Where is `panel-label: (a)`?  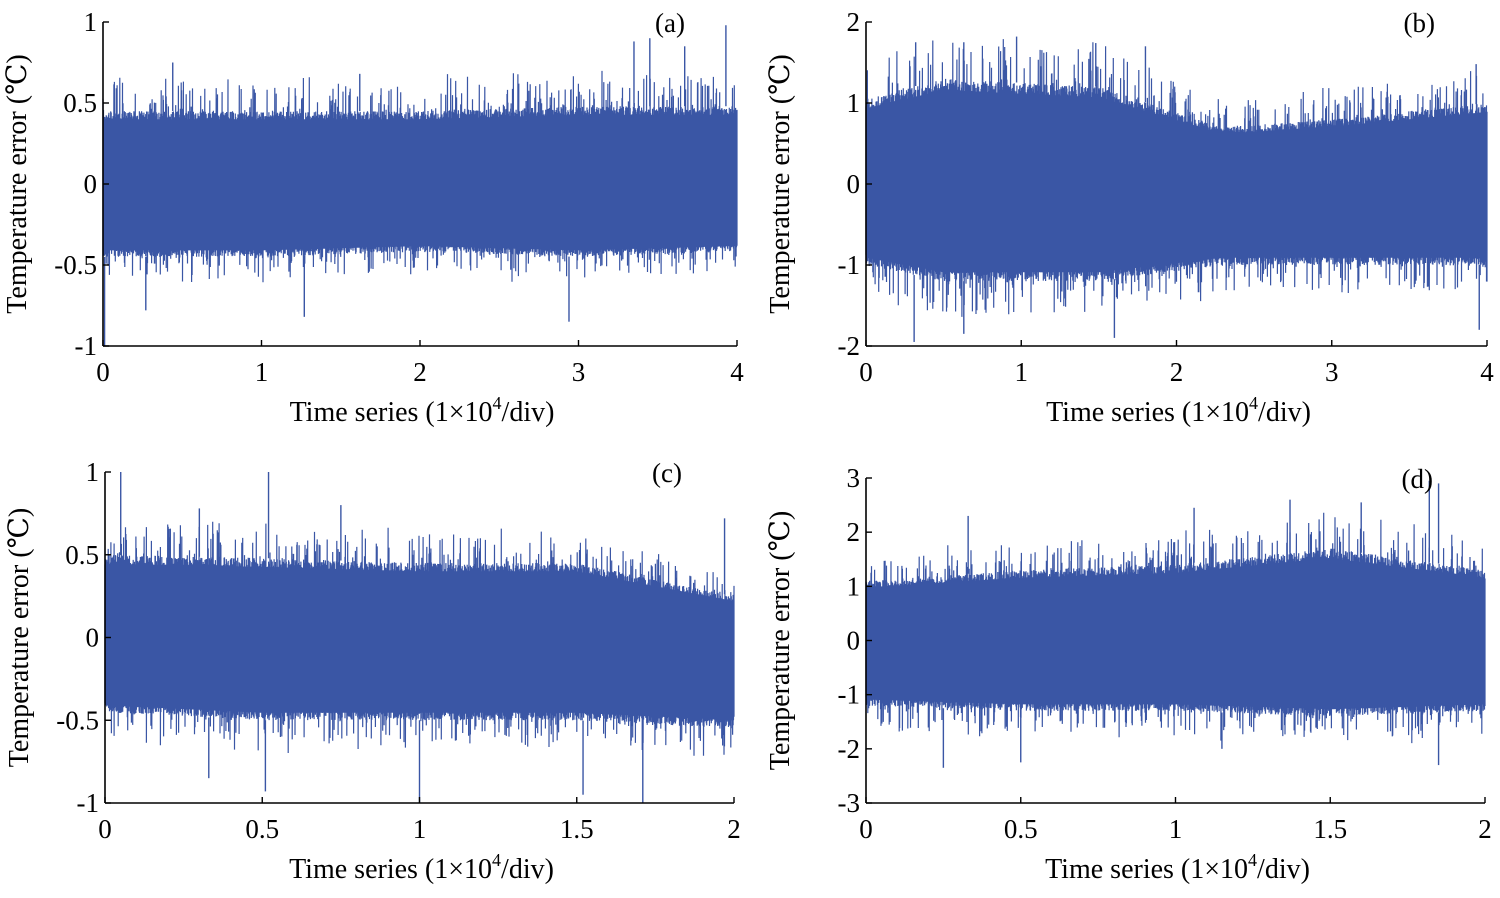
panel-label: (a) is located at coordinates (670, 23).